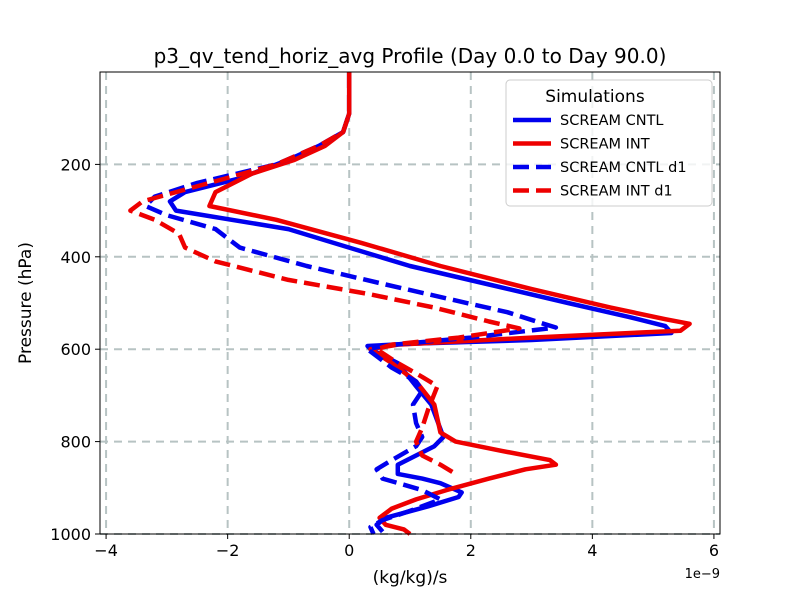 The height and width of the screenshot is (600, 800). Describe the element at coordinates (26, 303) in the screenshot. I see `y-axis-label: Pressure (hPa)` at that location.